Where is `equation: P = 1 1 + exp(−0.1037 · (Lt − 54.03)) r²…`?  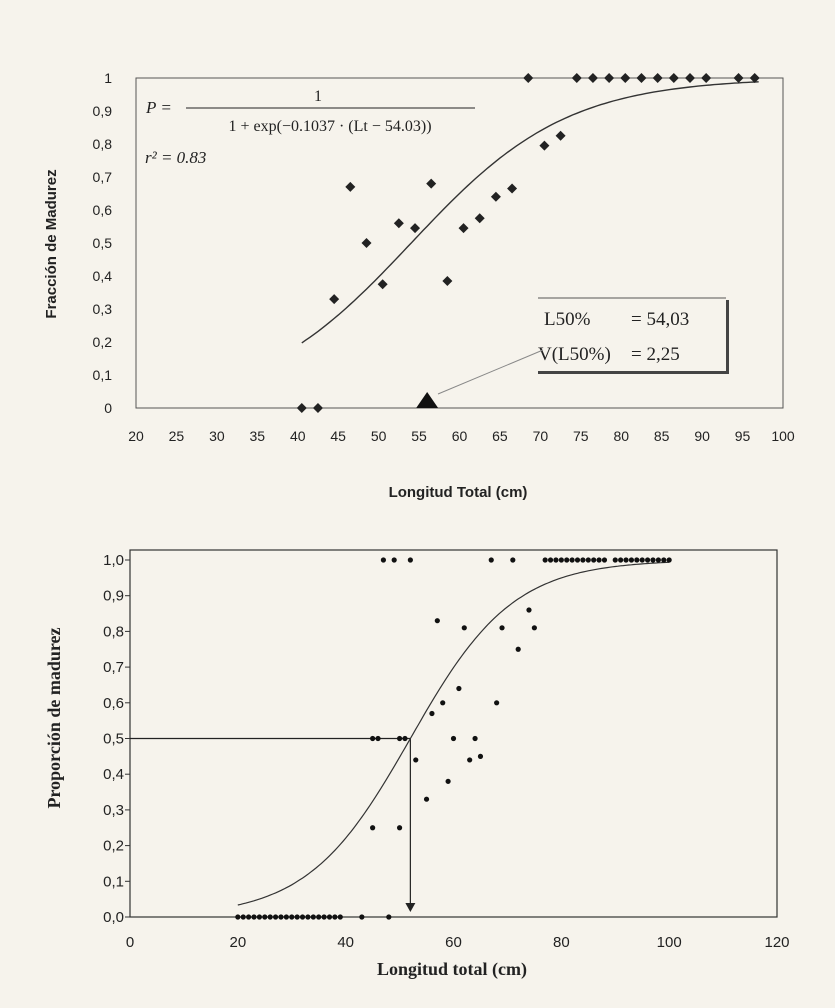 equation: P = 1 1 + exp(−0.1037 · (Lt − 54.03)) r²… is located at coordinates (310, 127).